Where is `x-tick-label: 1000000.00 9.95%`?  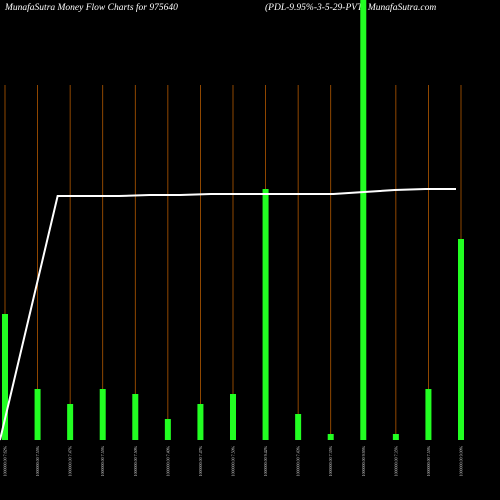
x-tick-label: 1000000.00 9.95% is located at coordinates (363, 460).